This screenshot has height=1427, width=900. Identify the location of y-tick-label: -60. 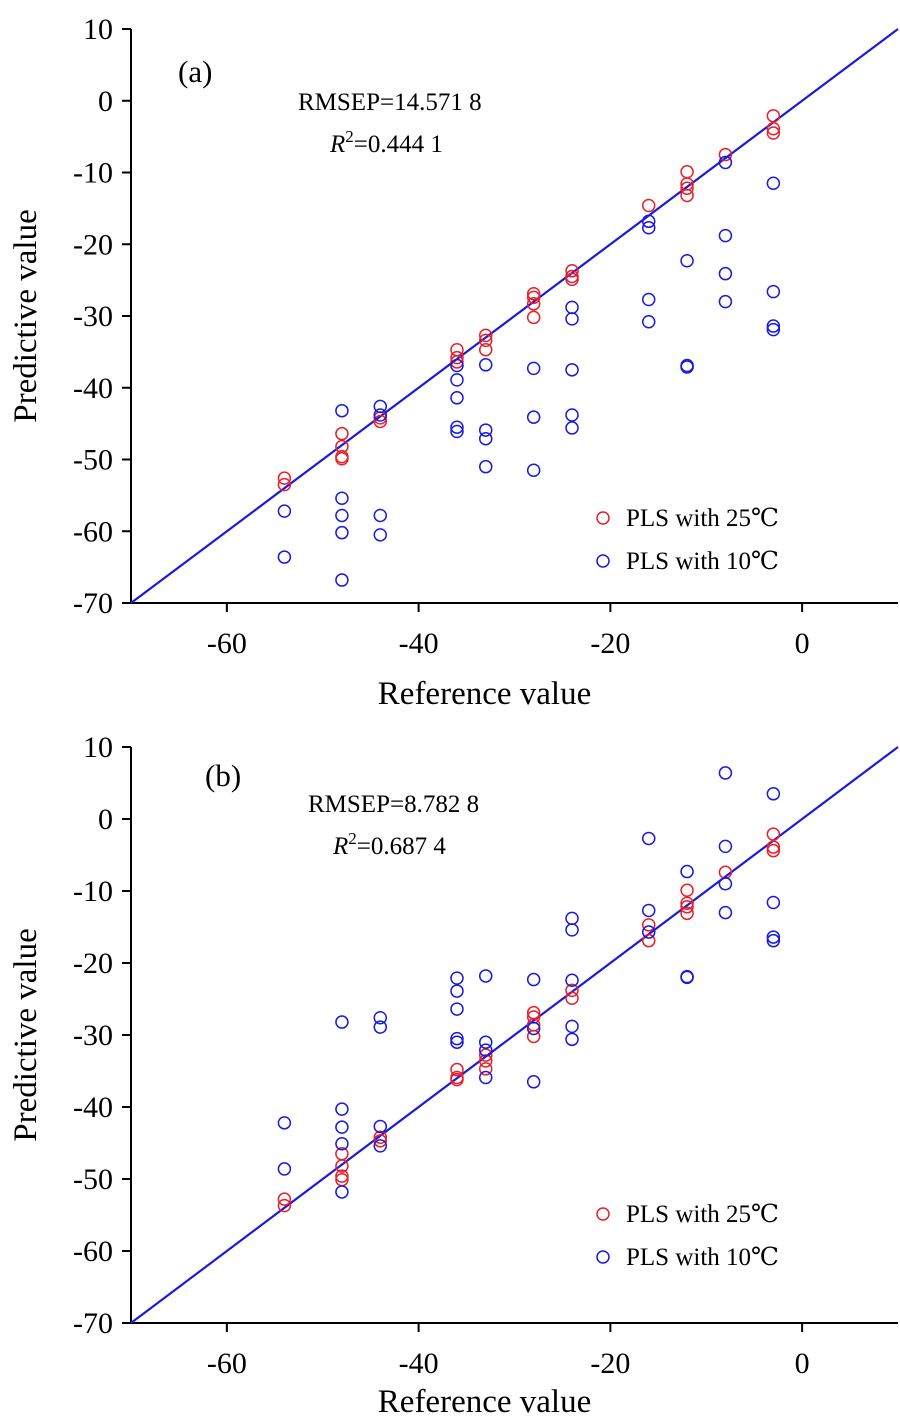
(93, 531).